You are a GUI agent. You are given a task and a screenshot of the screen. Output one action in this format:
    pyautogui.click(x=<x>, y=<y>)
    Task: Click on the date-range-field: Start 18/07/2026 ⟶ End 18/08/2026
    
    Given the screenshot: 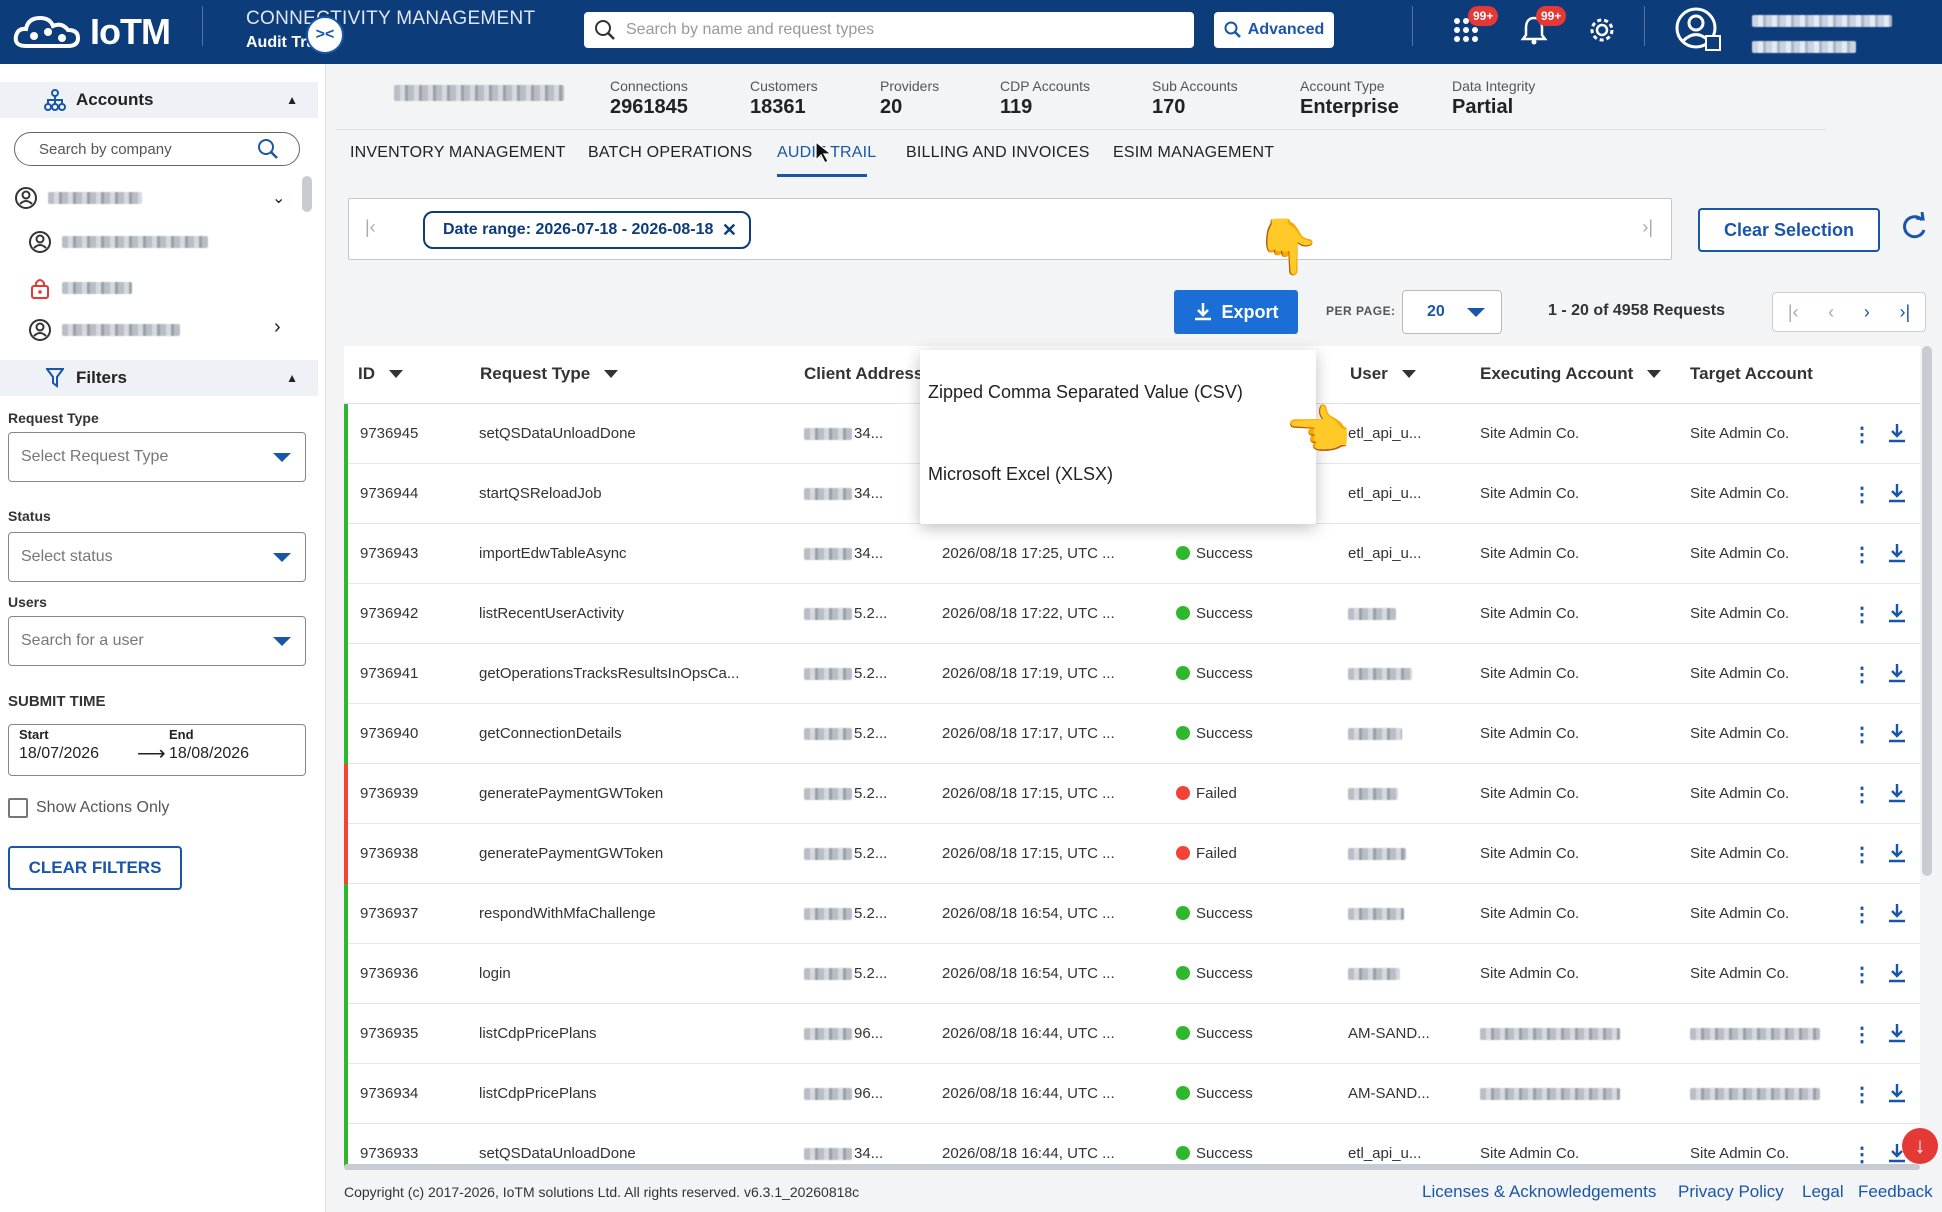 What is the action you would take?
    pyautogui.click(x=157, y=750)
    